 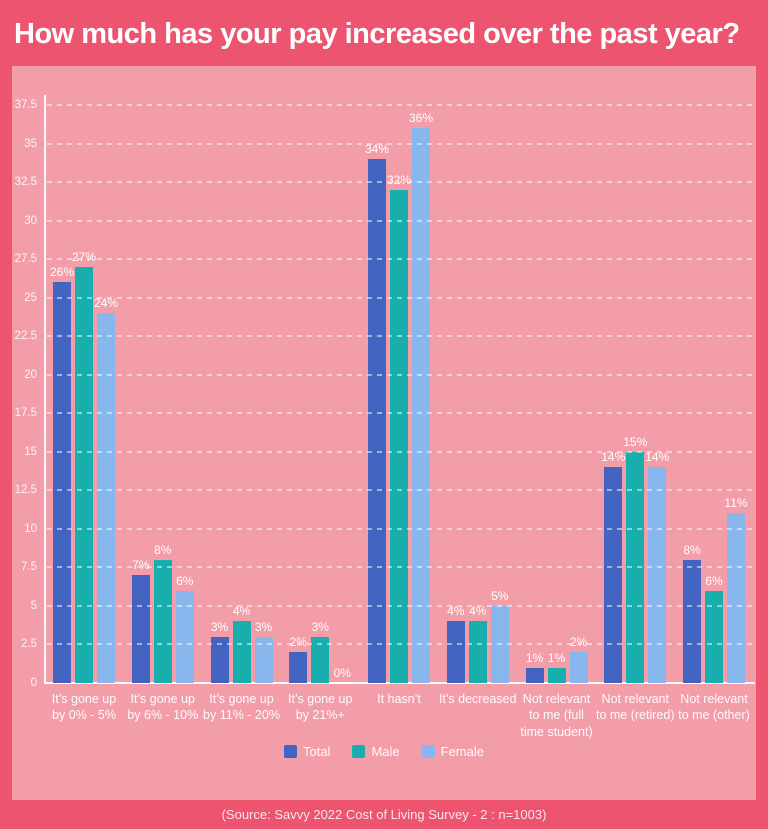 What do you see at coordinates (556, 394) in the screenshot?
I see `bar-cluster: 1% 1% 2%` at bounding box center [556, 394].